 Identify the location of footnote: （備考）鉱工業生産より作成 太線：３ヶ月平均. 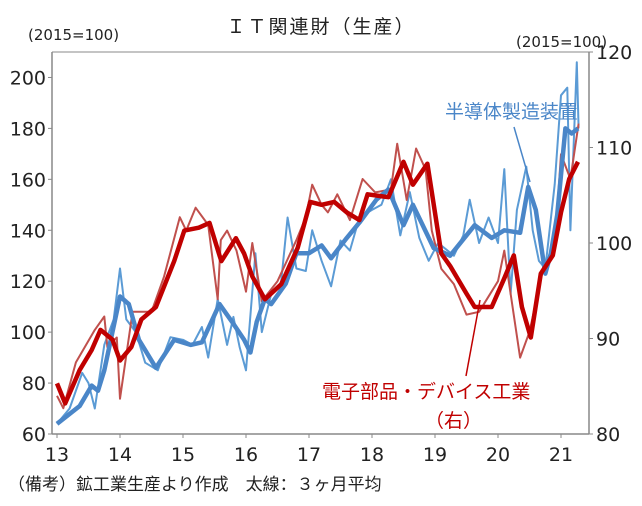
(195, 485).